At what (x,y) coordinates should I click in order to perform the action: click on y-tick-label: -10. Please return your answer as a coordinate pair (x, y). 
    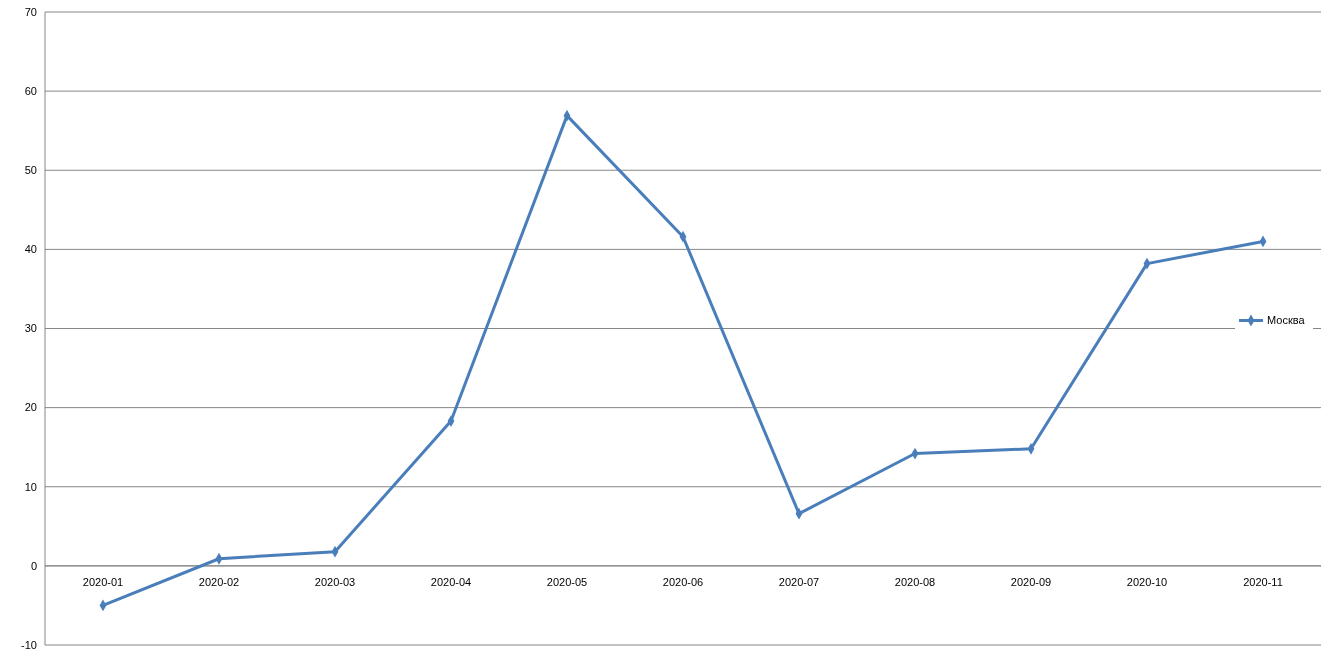
    Looking at the image, I should click on (29, 644).